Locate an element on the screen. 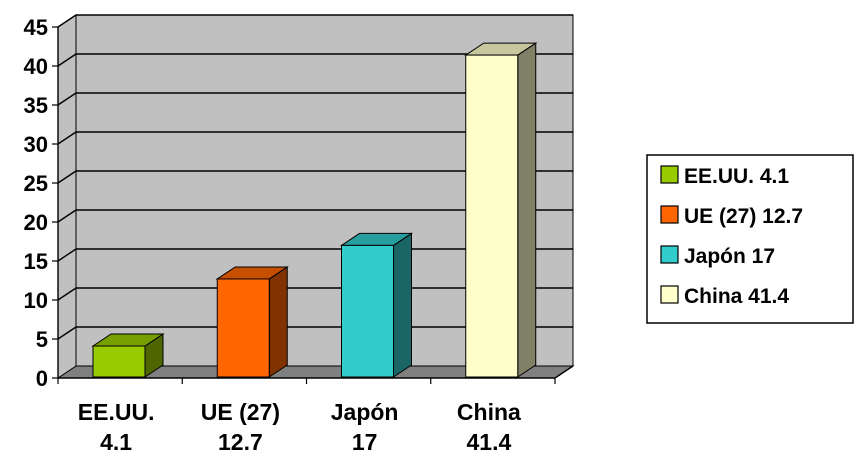  legend-box is located at coordinates (750, 239).